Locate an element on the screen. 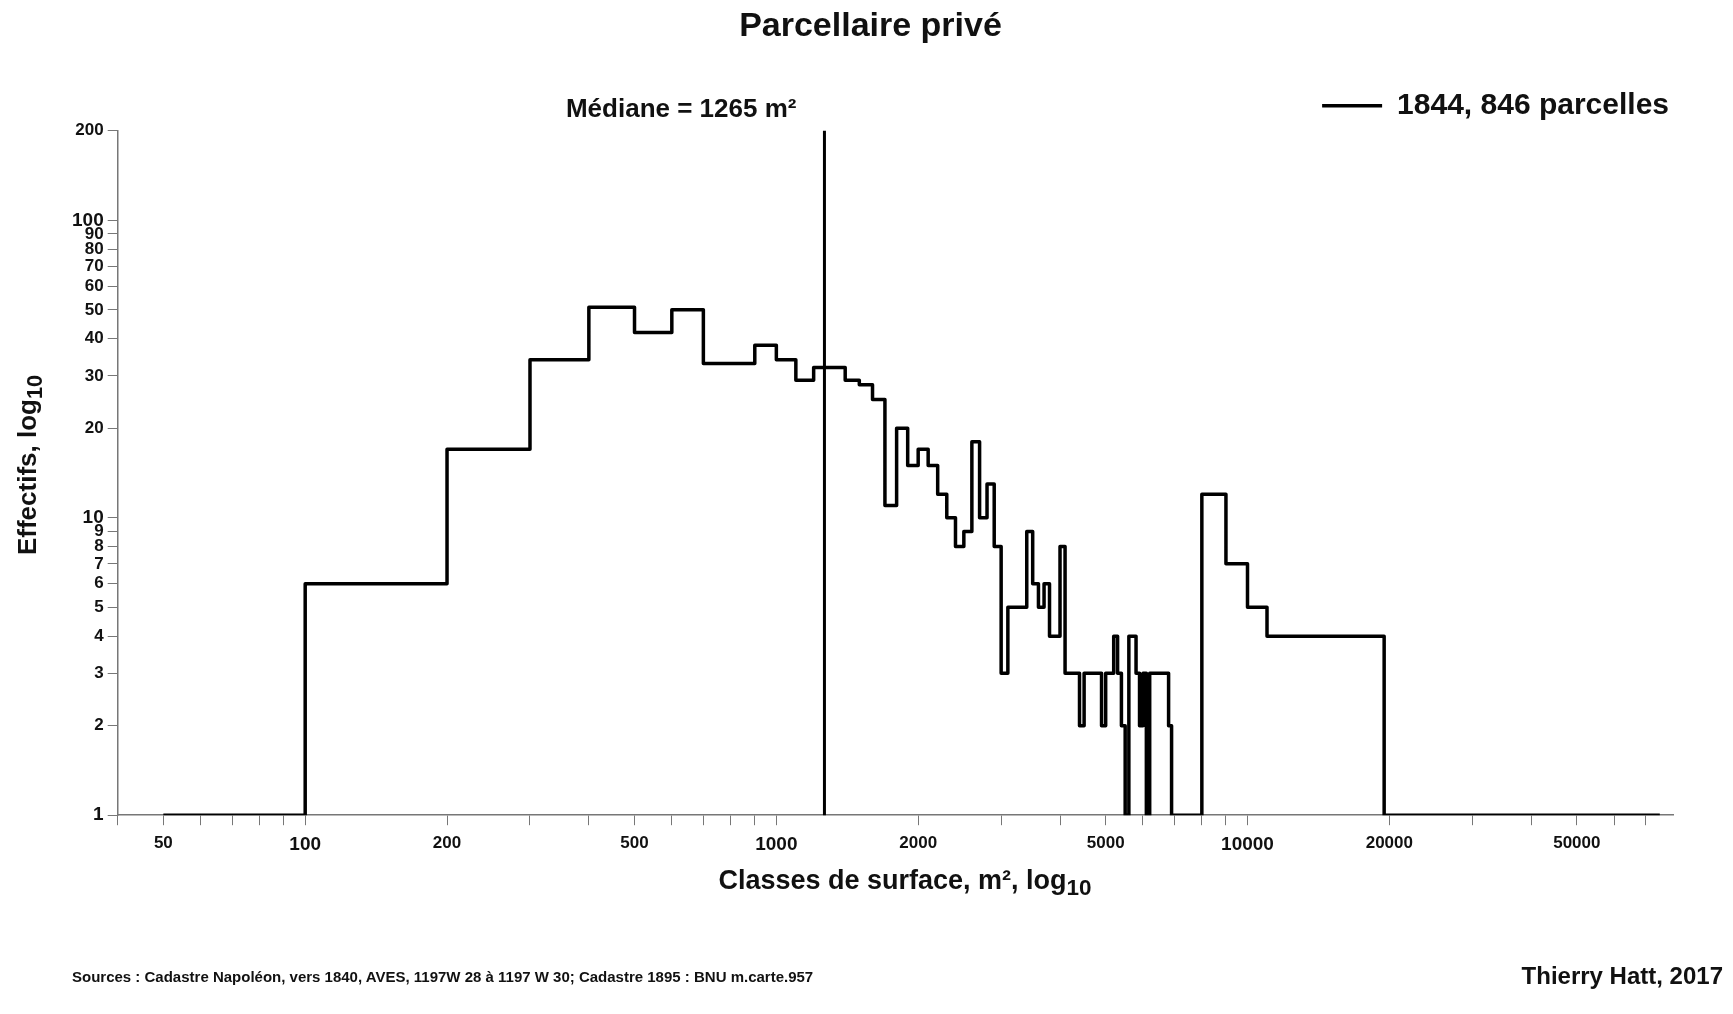 The width and height of the screenshot is (1733, 1014). y-tick-label: 60 is located at coordinates (94, 286).